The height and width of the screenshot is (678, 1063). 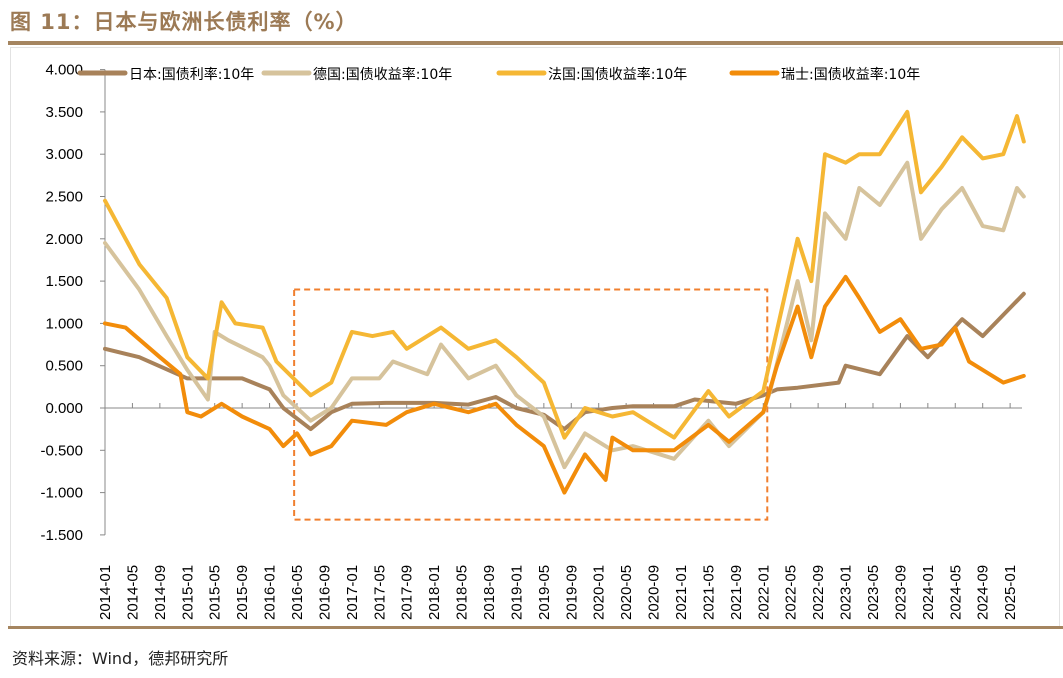 What do you see at coordinates (407, 592) in the screenshot?
I see `x-tick-label: 2017-09` at bounding box center [407, 592].